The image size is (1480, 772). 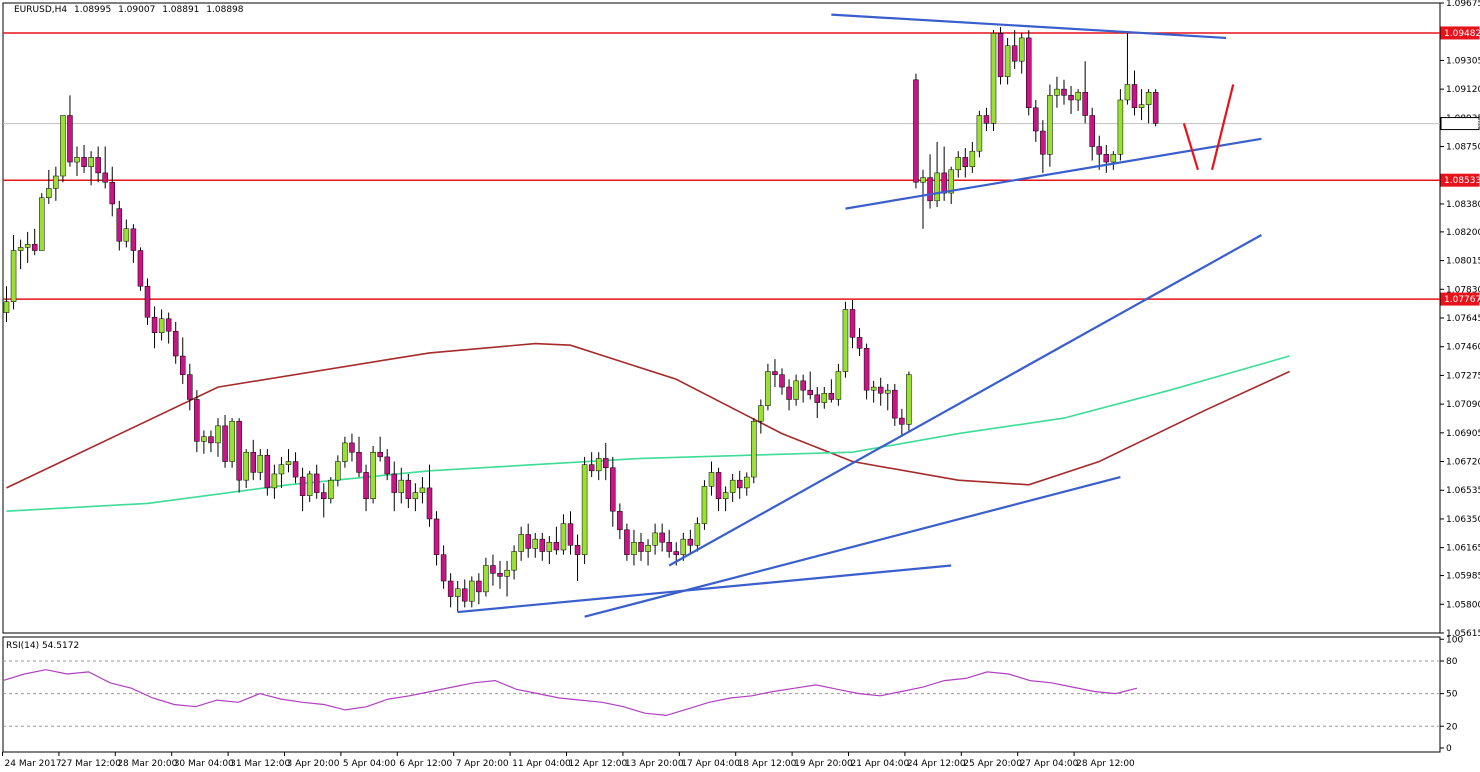 I want to click on price-tick-label: 1.06165, so click(x=1463, y=549).